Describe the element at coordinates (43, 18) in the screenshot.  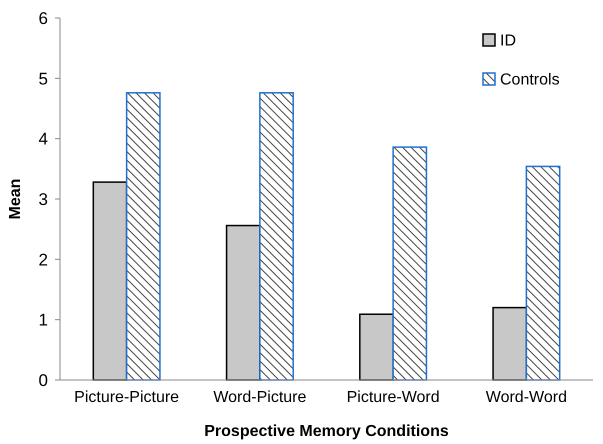
I see `y-tick-label: 6` at that location.